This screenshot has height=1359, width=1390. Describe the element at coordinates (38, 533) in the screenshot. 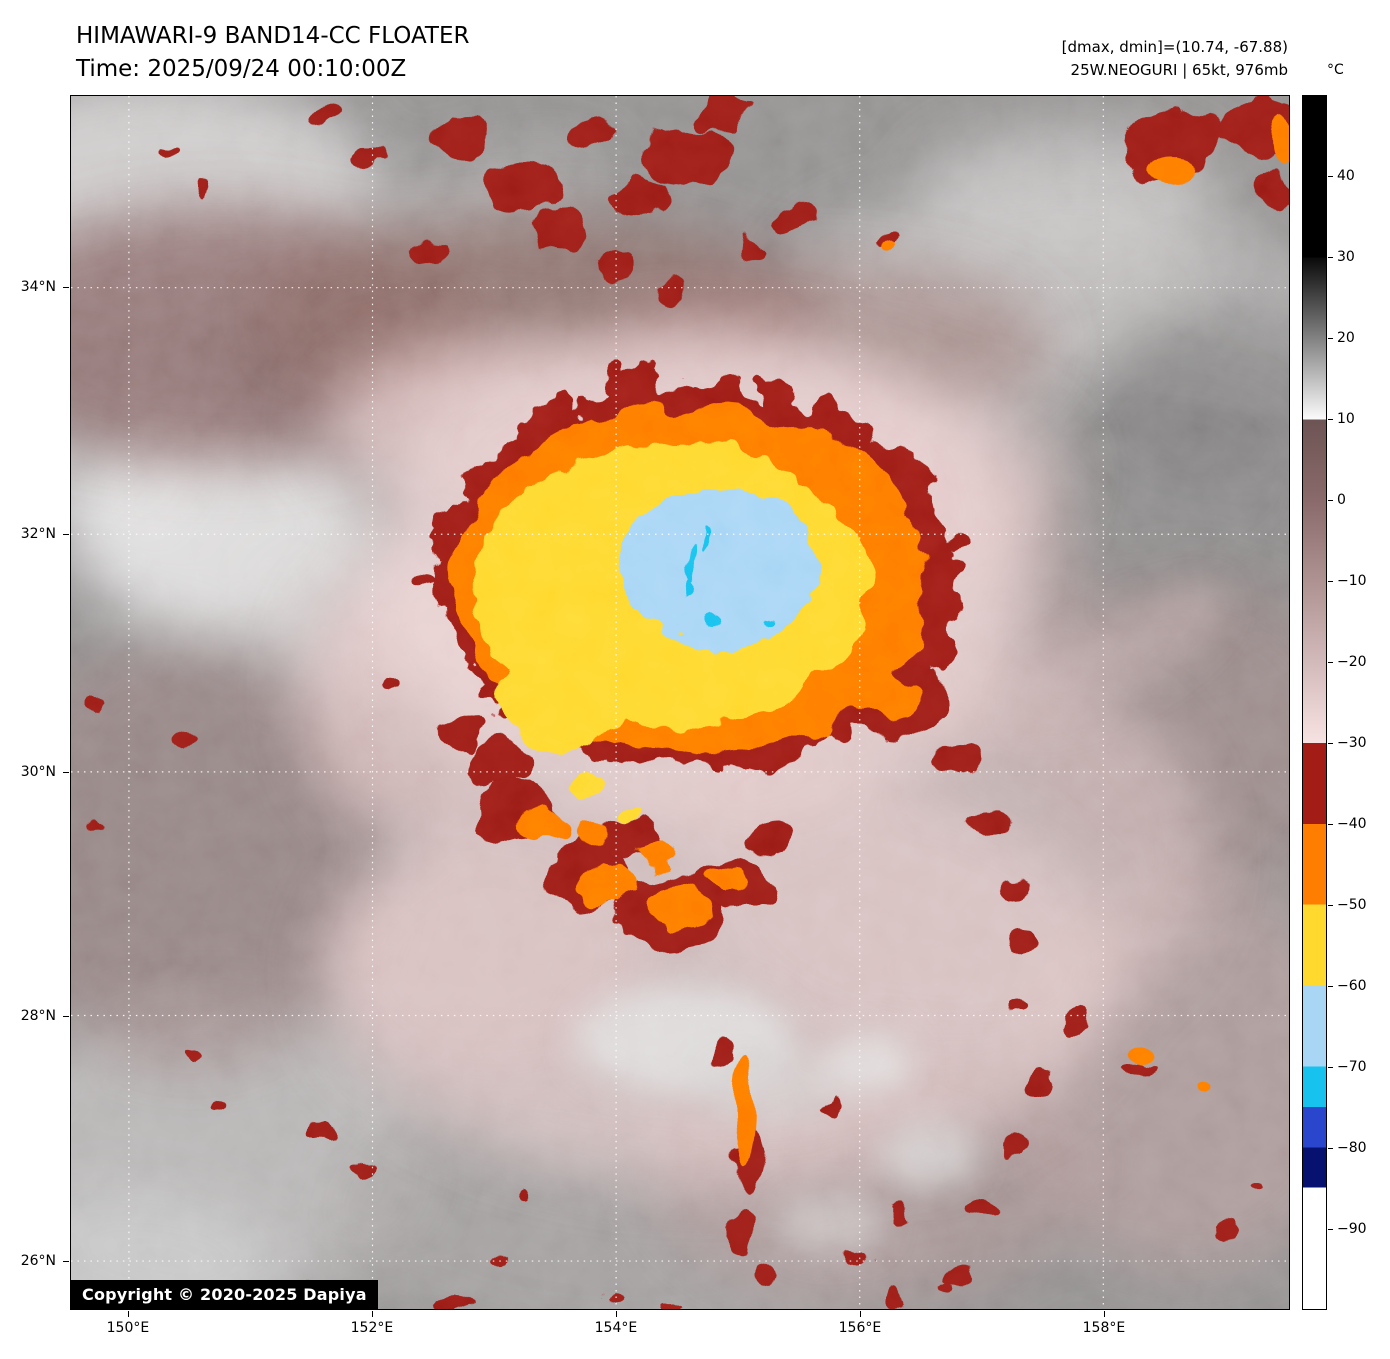

I see `y-axis-tick-label: 32°N` at that location.